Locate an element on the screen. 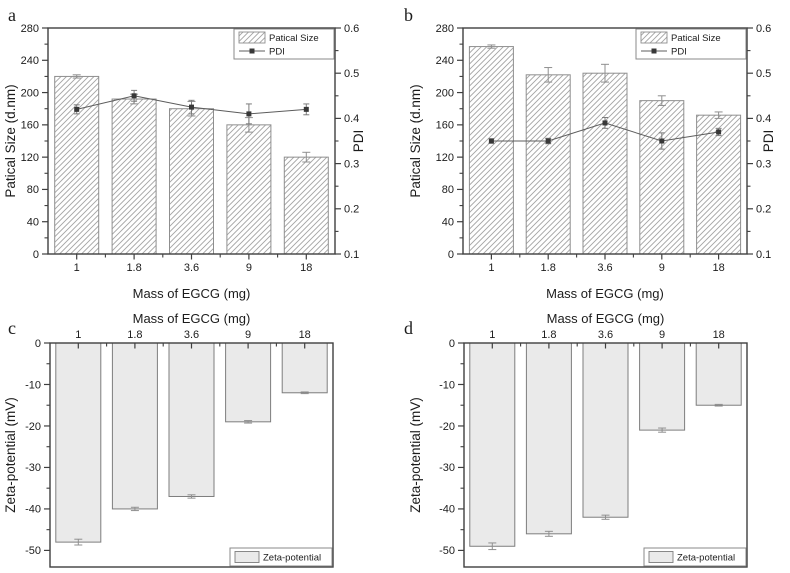  panel-b-bars is located at coordinates (605, 149).